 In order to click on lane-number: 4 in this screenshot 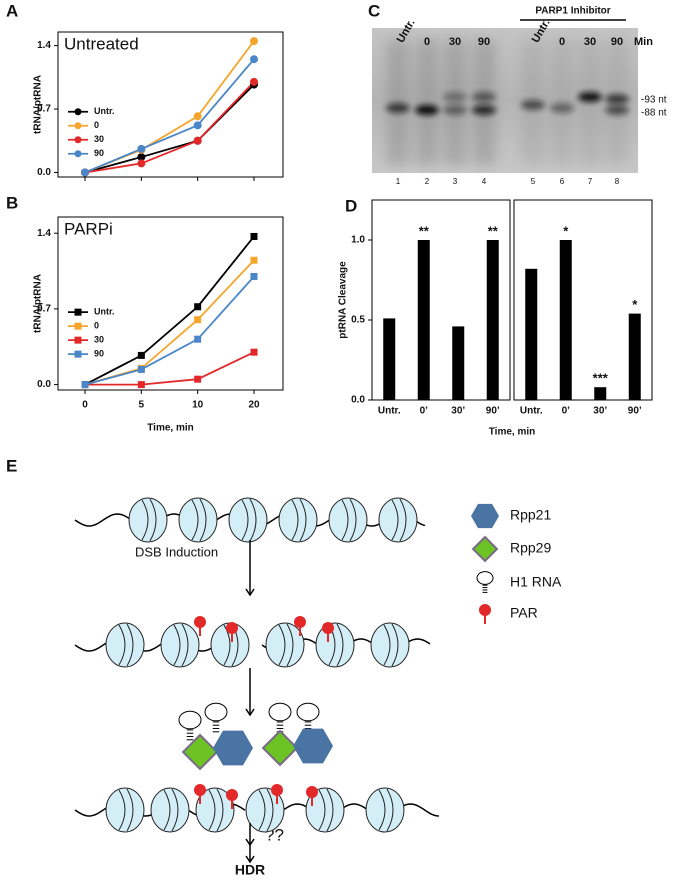, I will do `click(484, 181)`.